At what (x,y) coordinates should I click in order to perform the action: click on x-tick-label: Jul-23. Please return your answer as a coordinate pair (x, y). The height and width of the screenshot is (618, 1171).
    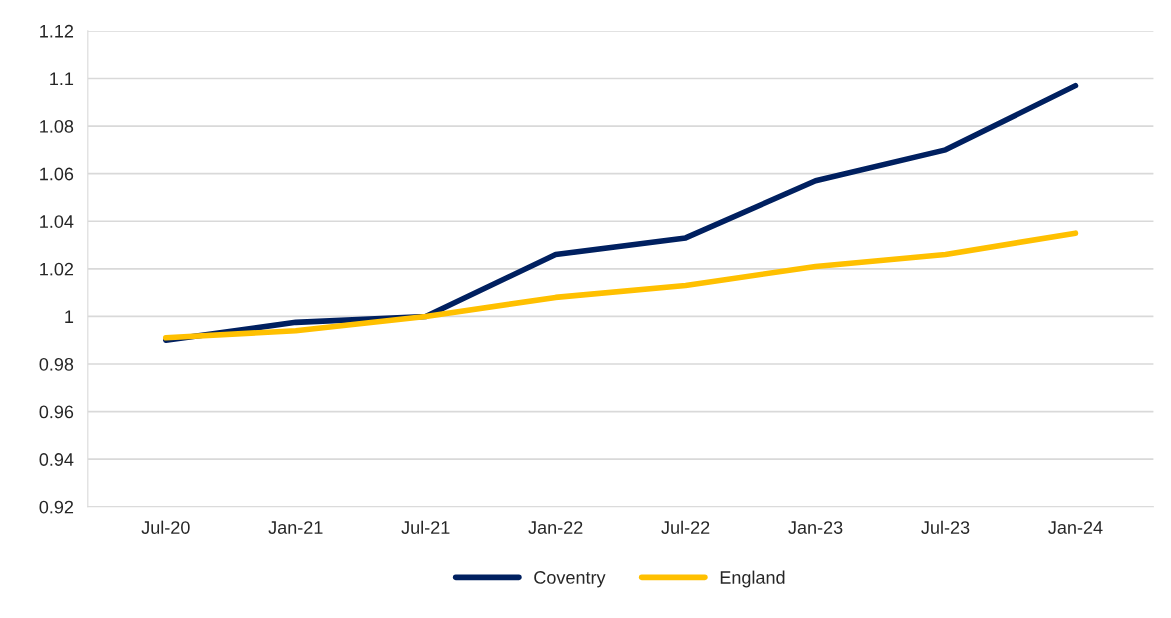
    Looking at the image, I should click on (945, 527).